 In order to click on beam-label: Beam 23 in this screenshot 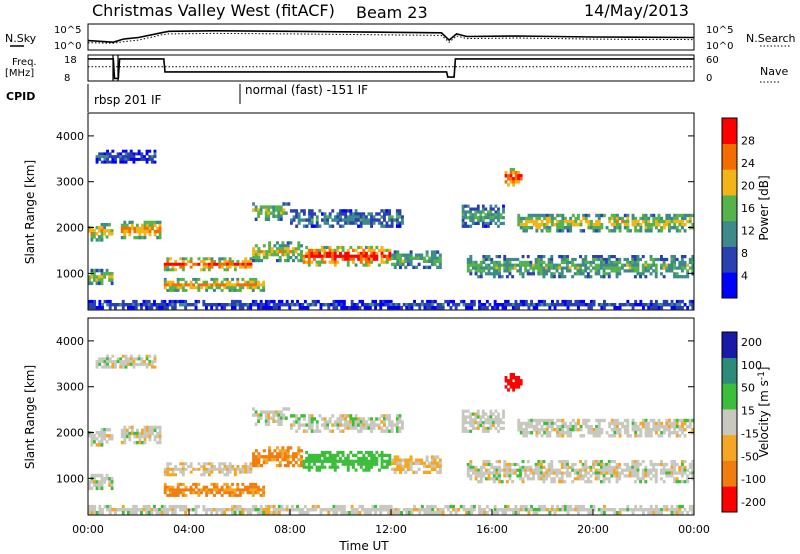, I will do `click(392, 12)`.